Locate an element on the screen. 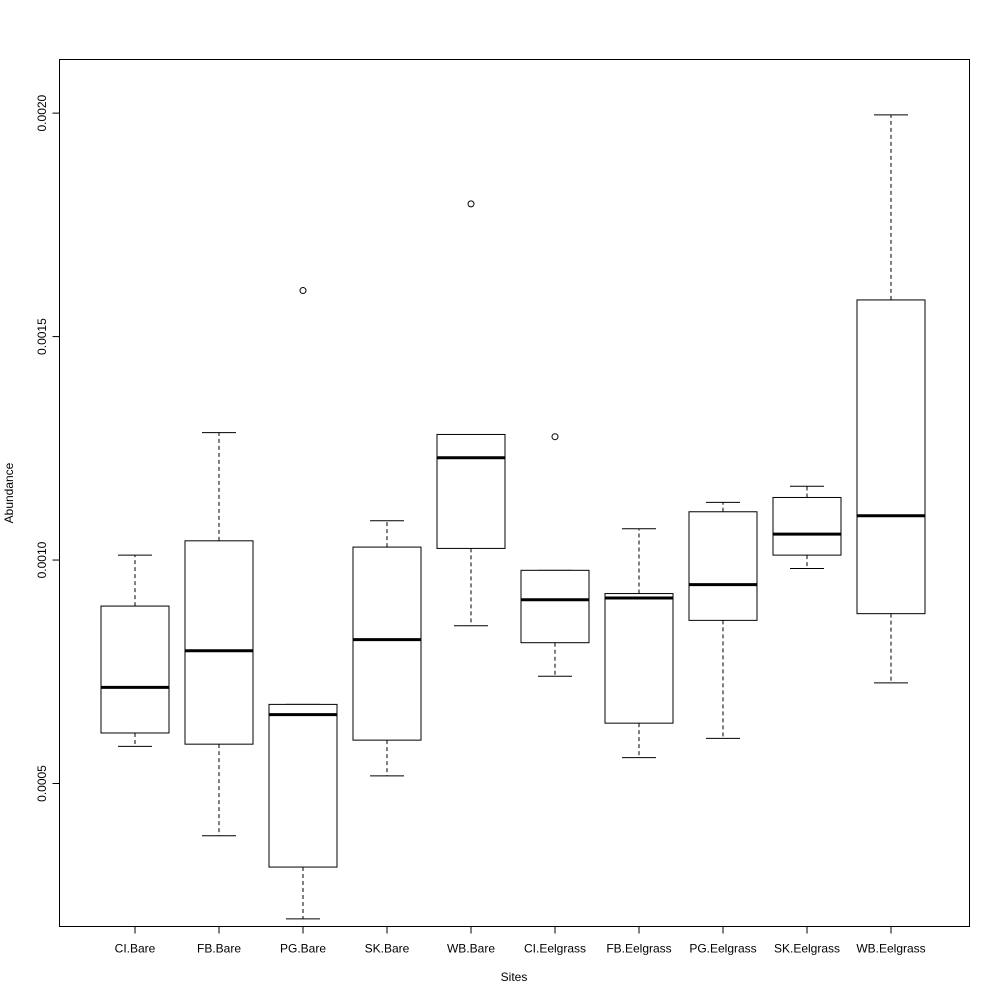  box-FB.Bare is located at coordinates (219, 634).